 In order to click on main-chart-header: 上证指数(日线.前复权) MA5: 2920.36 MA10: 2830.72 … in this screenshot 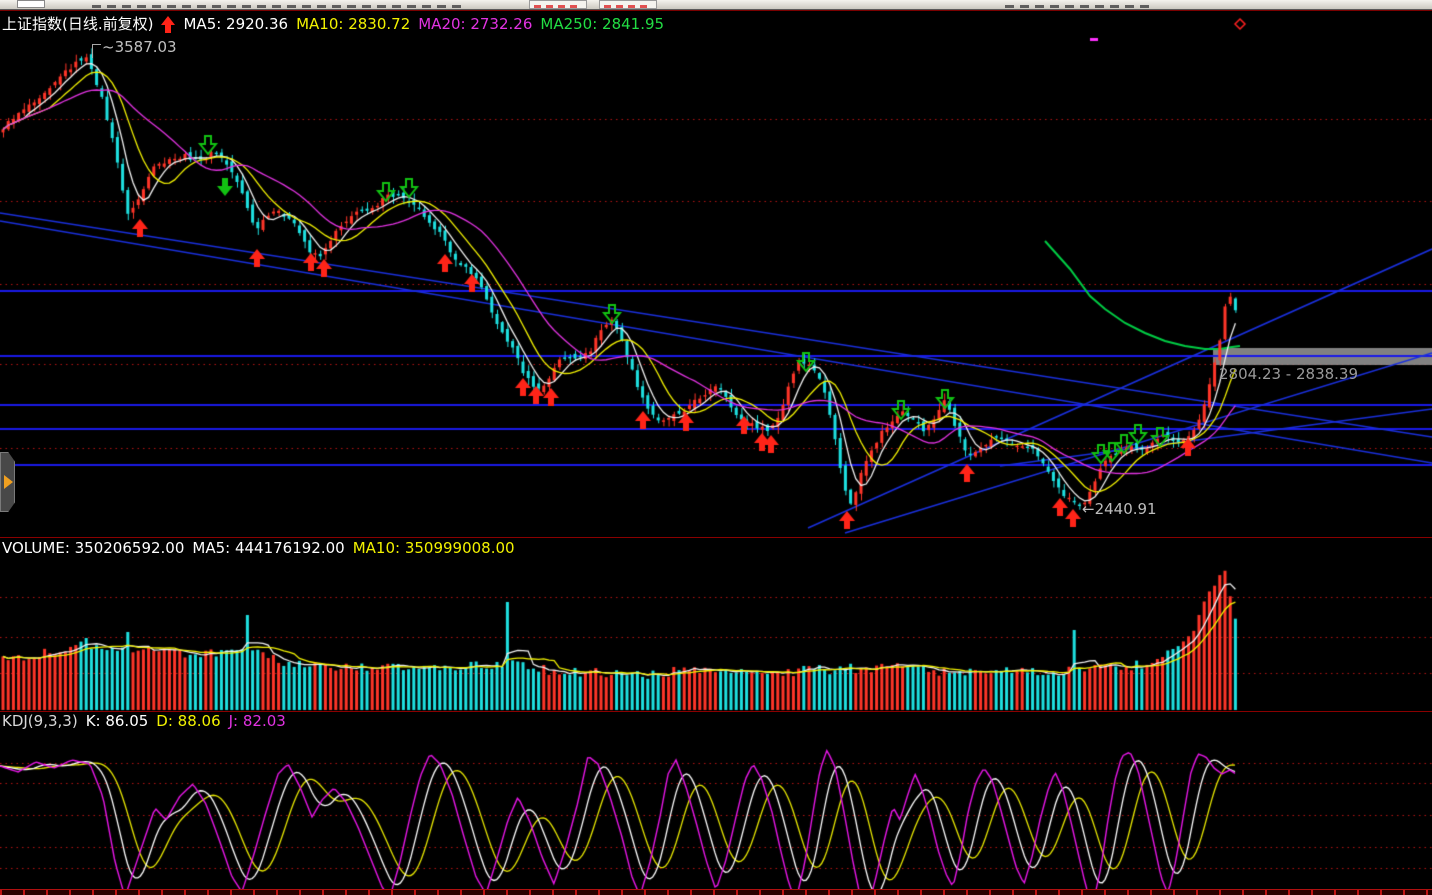, I will do `click(333, 24)`.